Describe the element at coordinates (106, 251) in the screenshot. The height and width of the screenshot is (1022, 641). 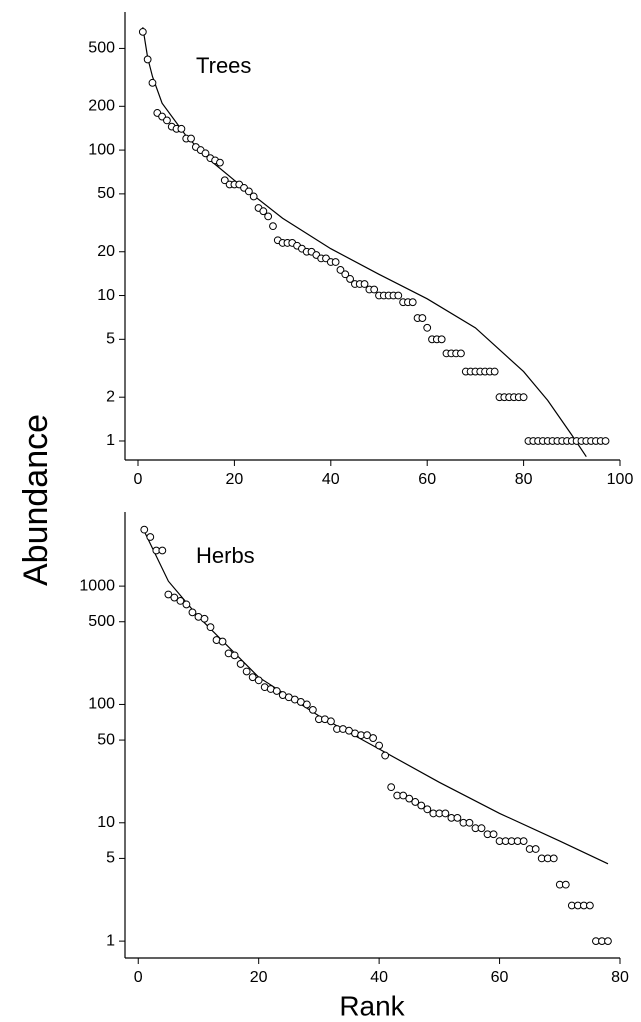
I see `y-tick-label: 20` at that location.